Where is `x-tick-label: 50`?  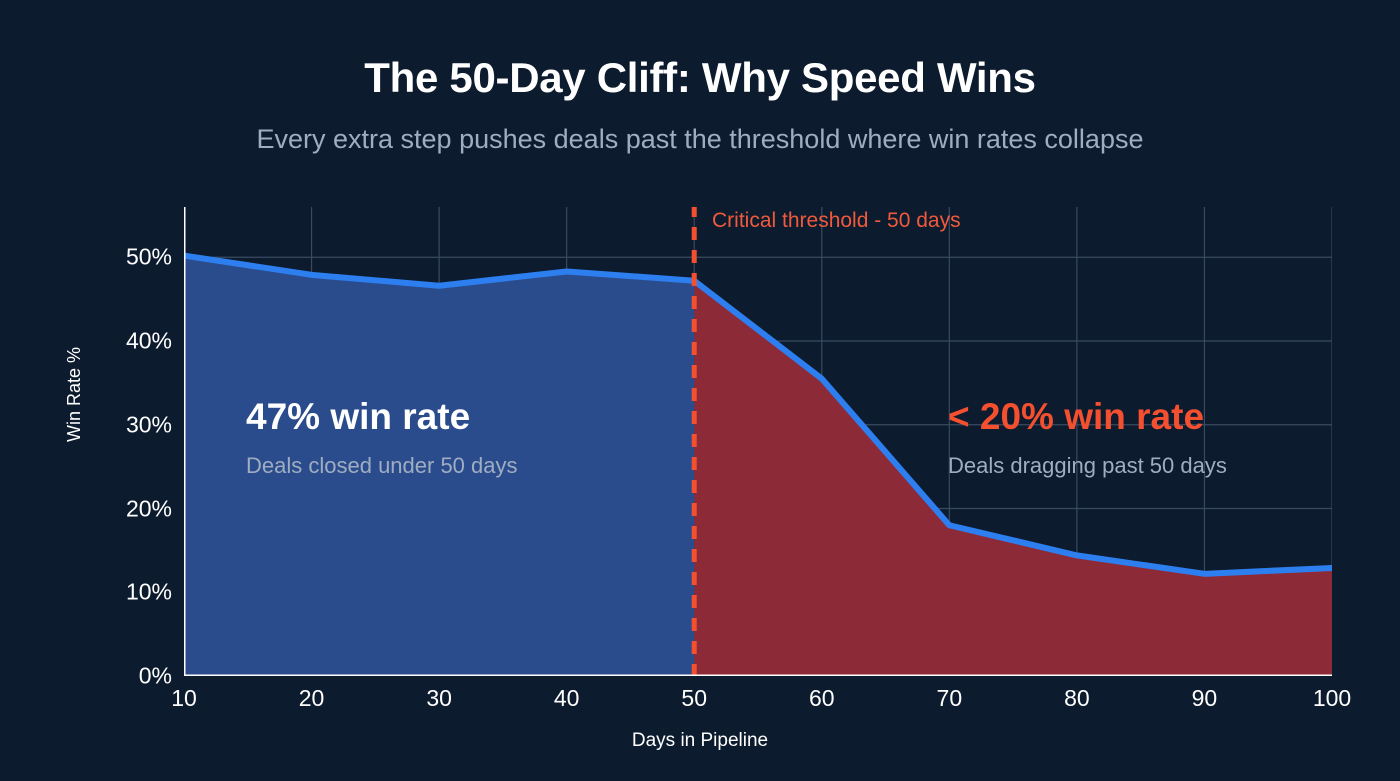 x-tick-label: 50 is located at coordinates (694, 698).